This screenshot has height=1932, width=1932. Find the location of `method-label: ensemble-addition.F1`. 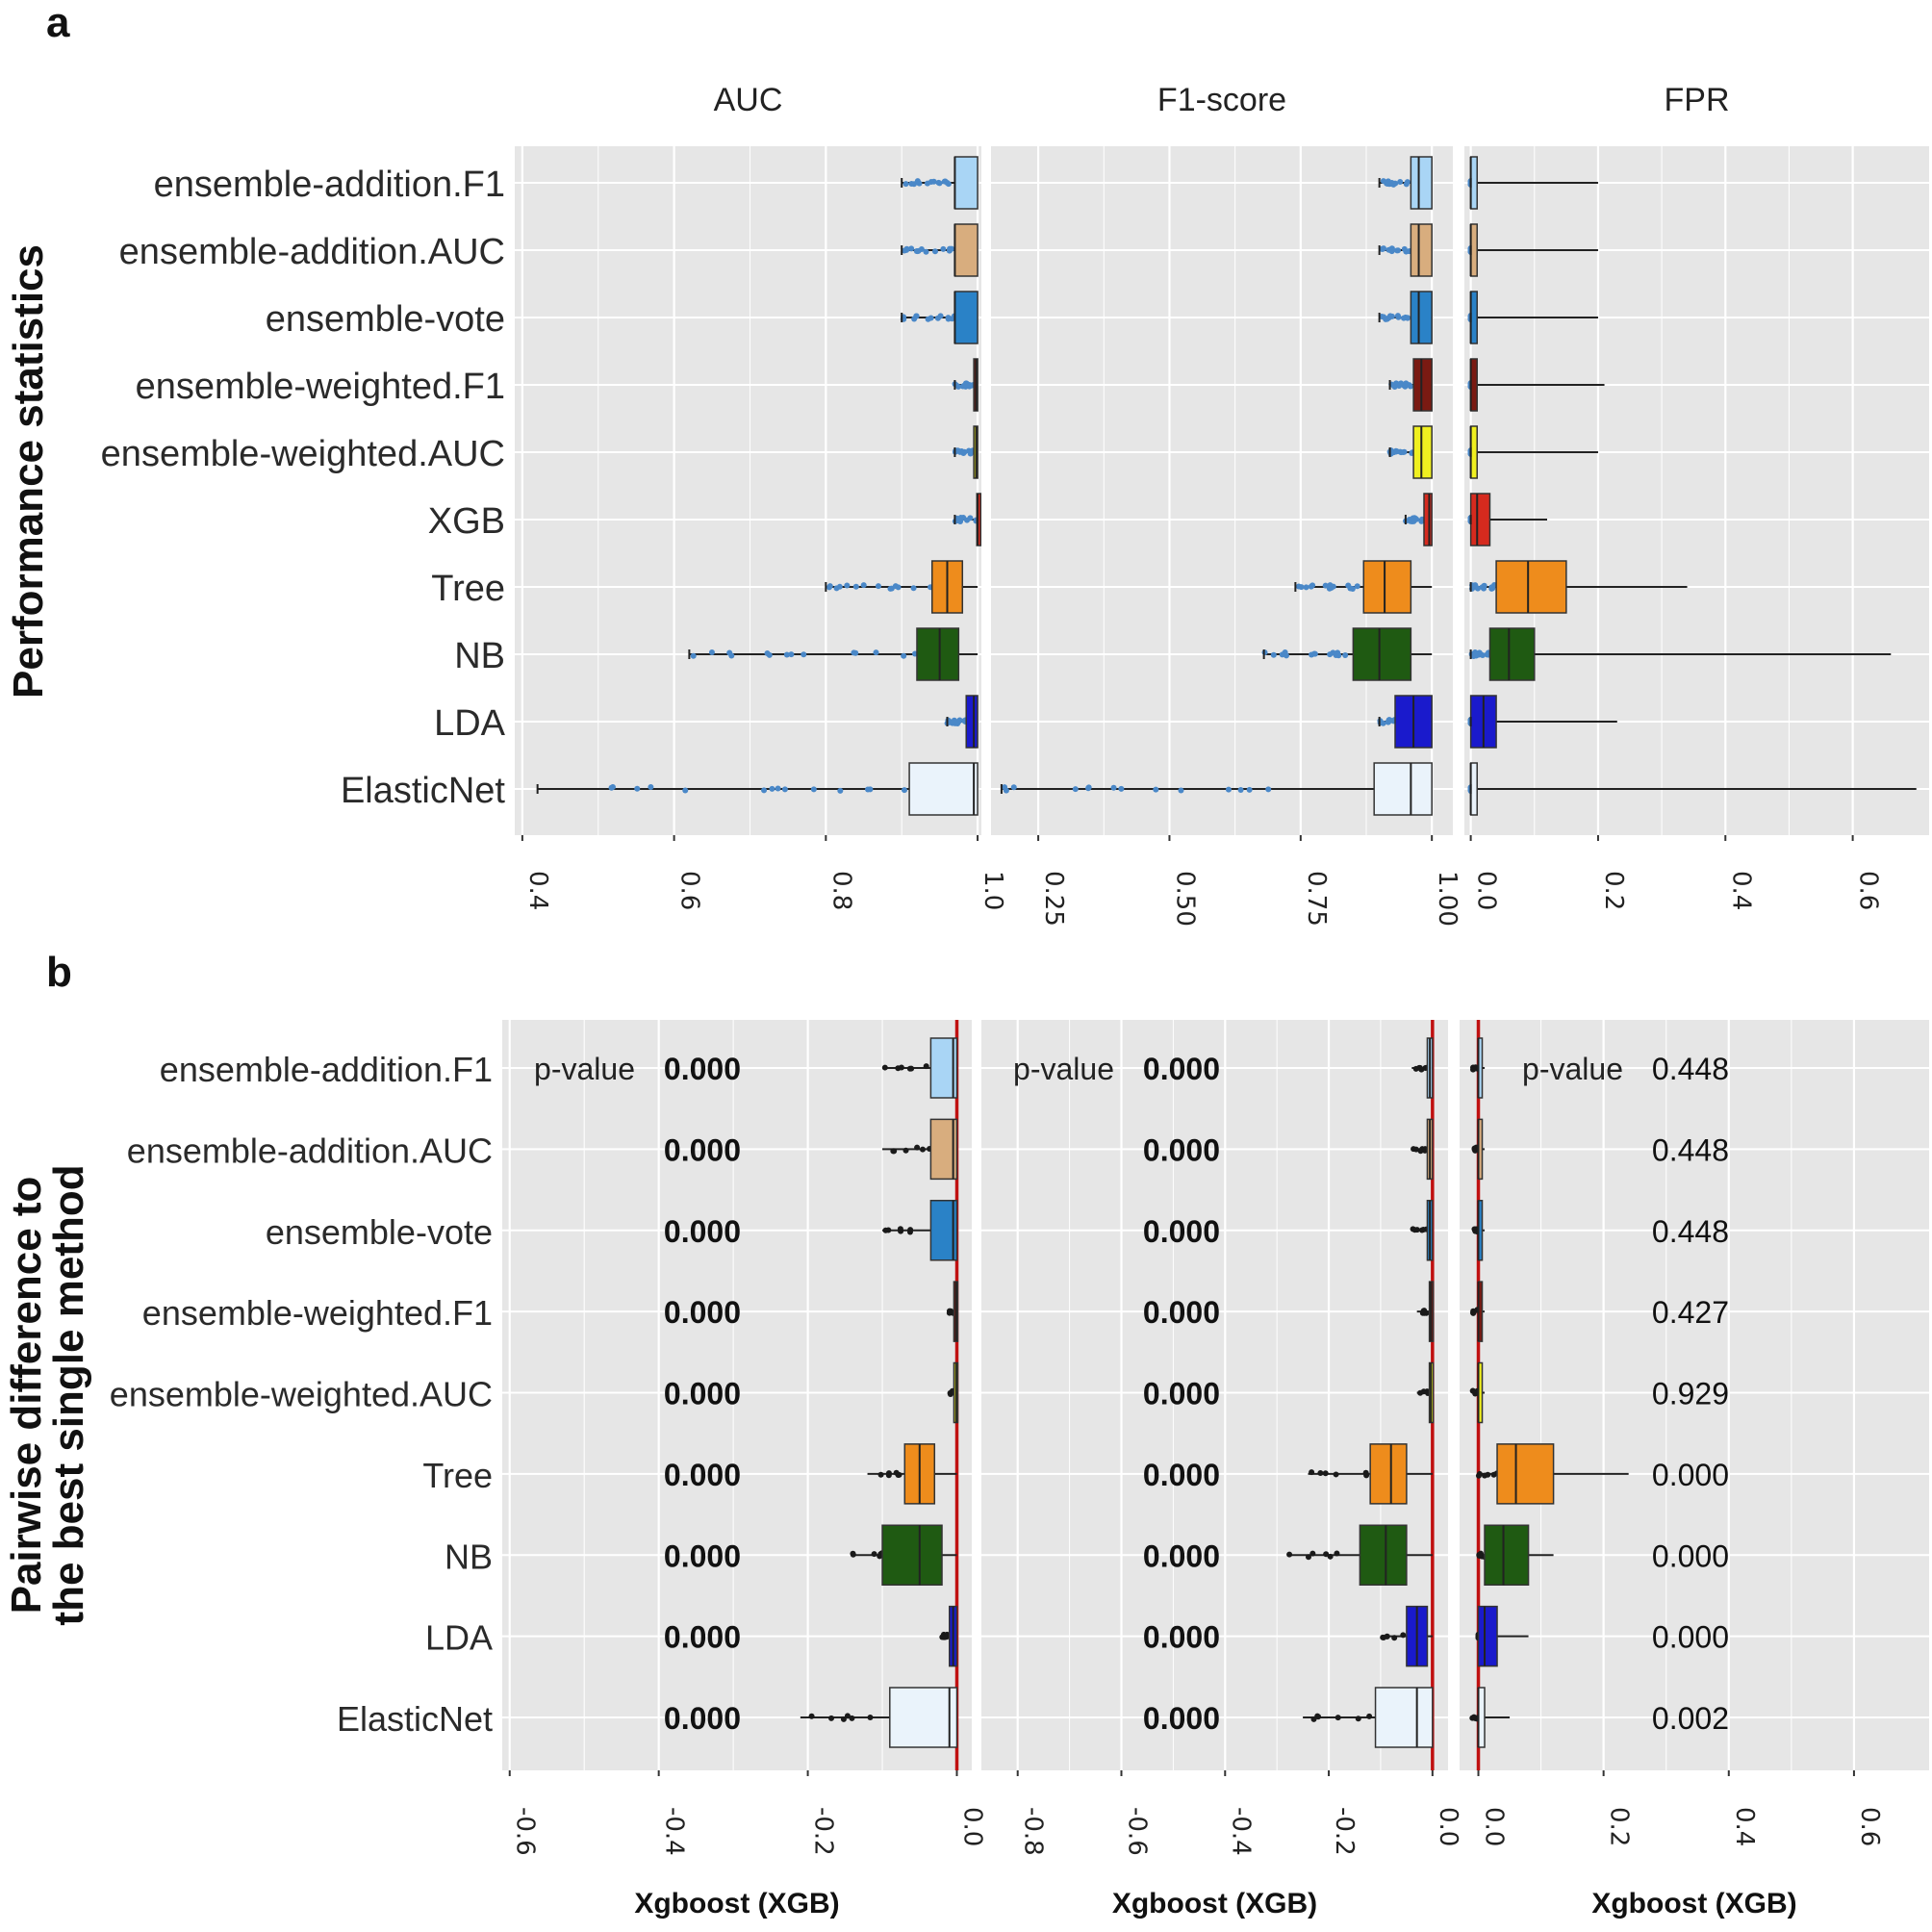

method-label: ensemble-addition.F1 is located at coordinates (326, 1069).